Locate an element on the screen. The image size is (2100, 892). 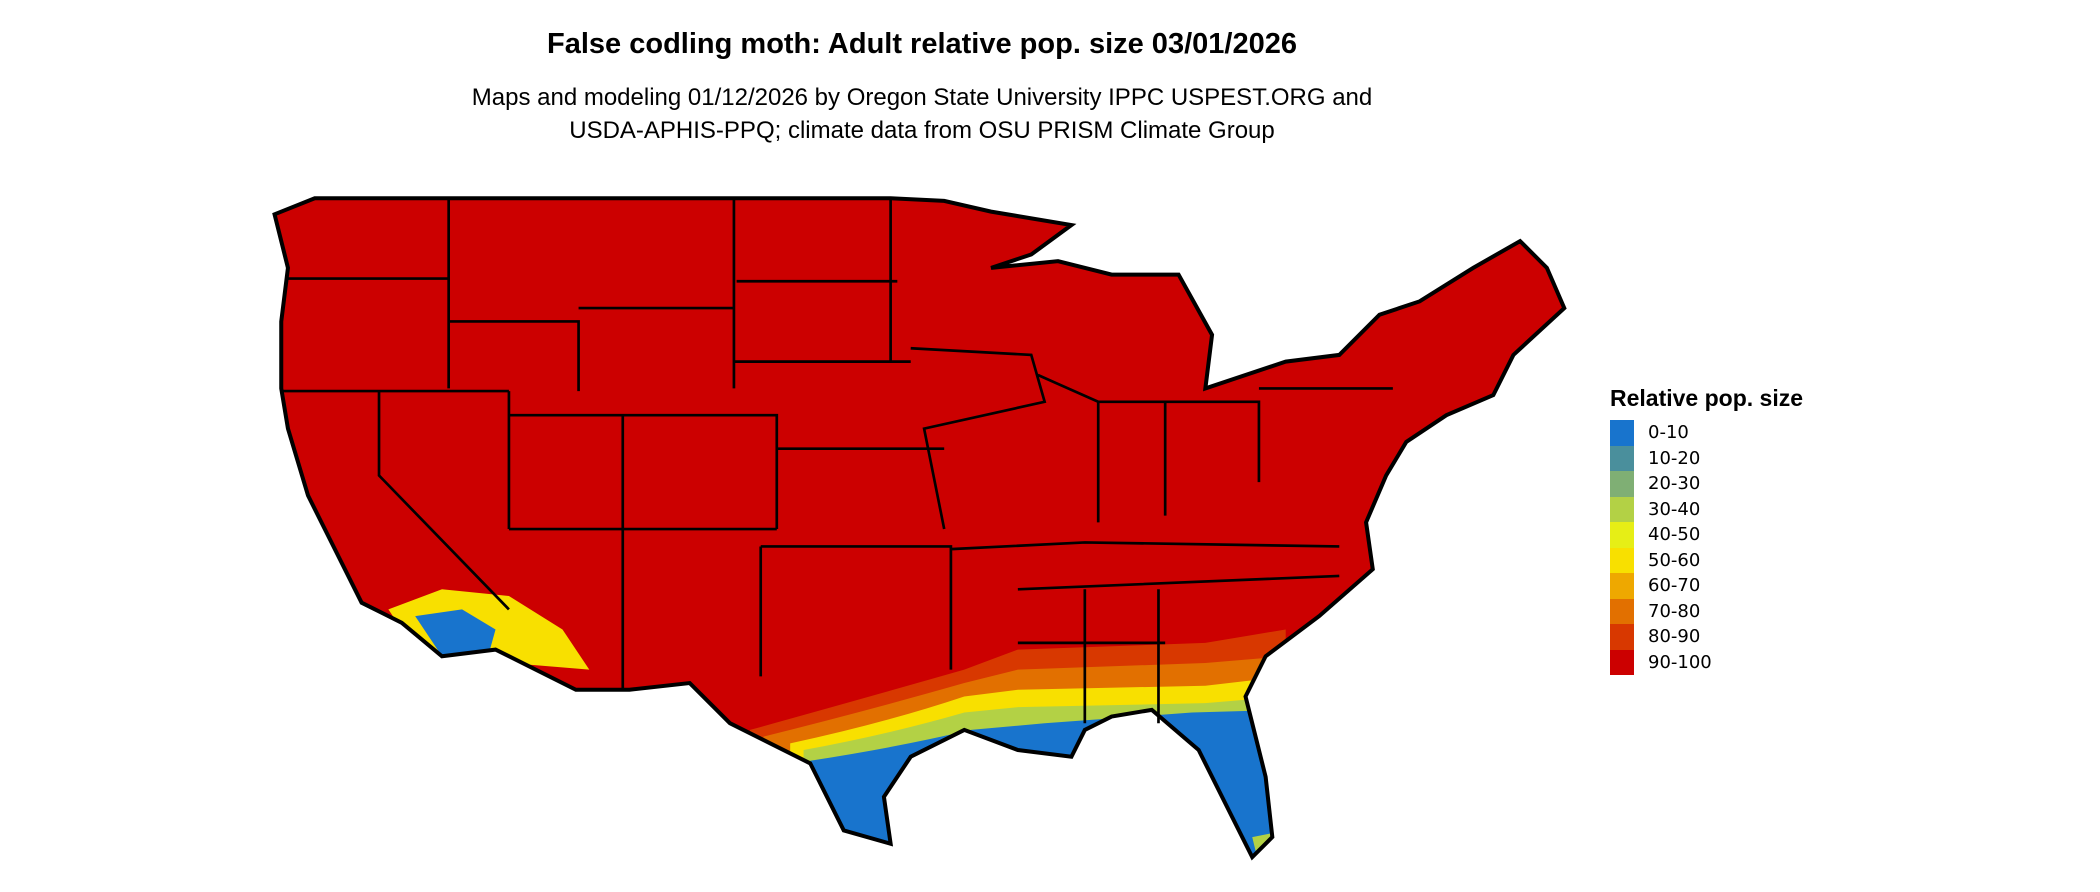
legend-label: 0-10 is located at coordinates (1668, 433).